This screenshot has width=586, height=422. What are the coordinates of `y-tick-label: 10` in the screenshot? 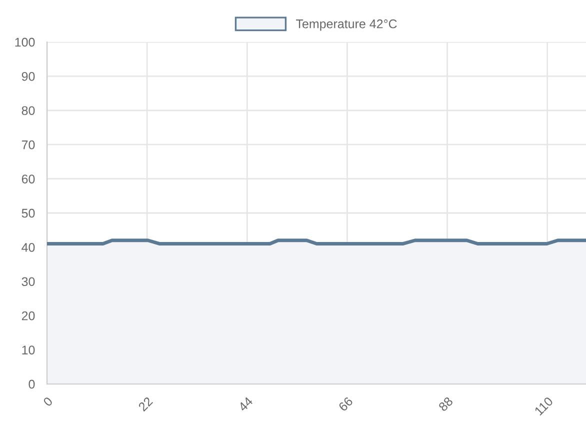 It's located at (28, 350).